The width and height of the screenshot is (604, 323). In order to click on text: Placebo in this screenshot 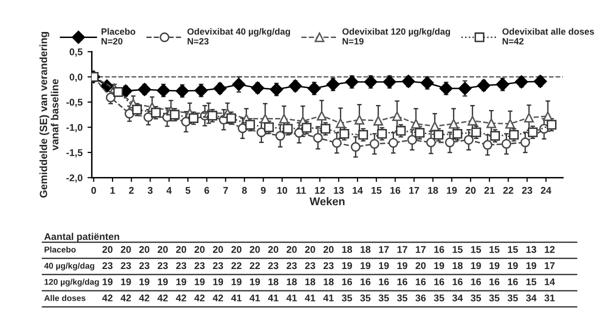, I will do `click(60, 249)`.